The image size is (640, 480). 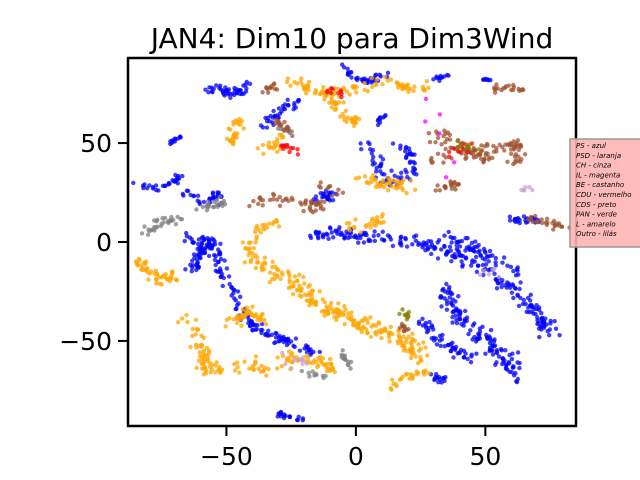 I want to click on x-tick-label: 50, so click(x=485, y=456).